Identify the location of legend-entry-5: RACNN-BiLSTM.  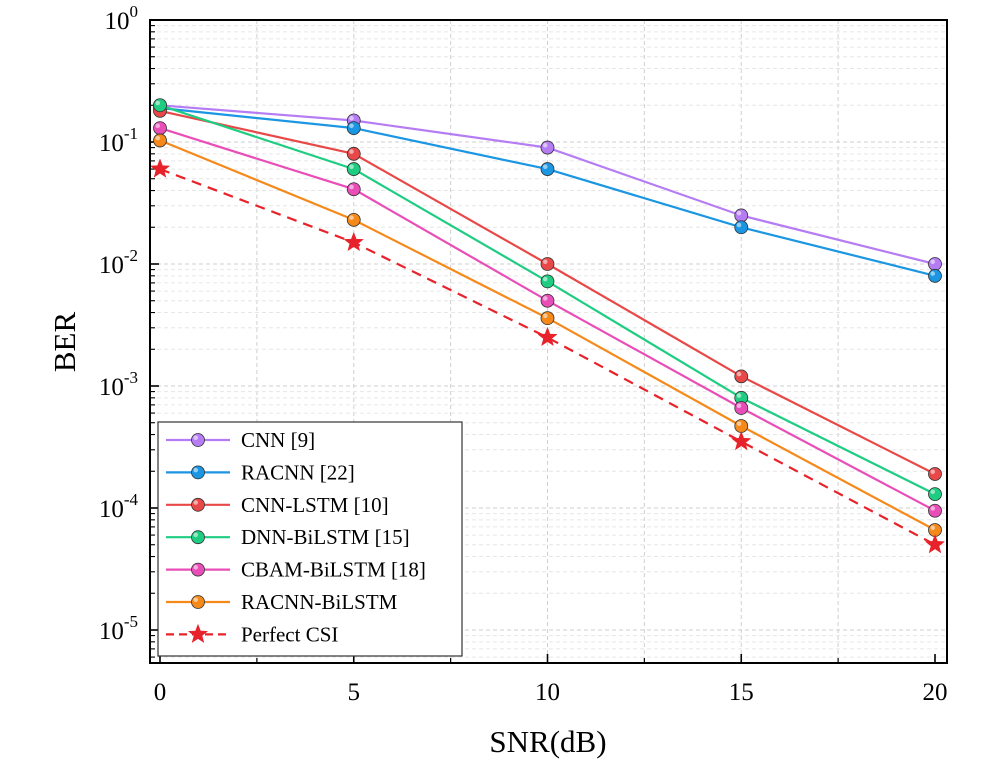
(282, 602).